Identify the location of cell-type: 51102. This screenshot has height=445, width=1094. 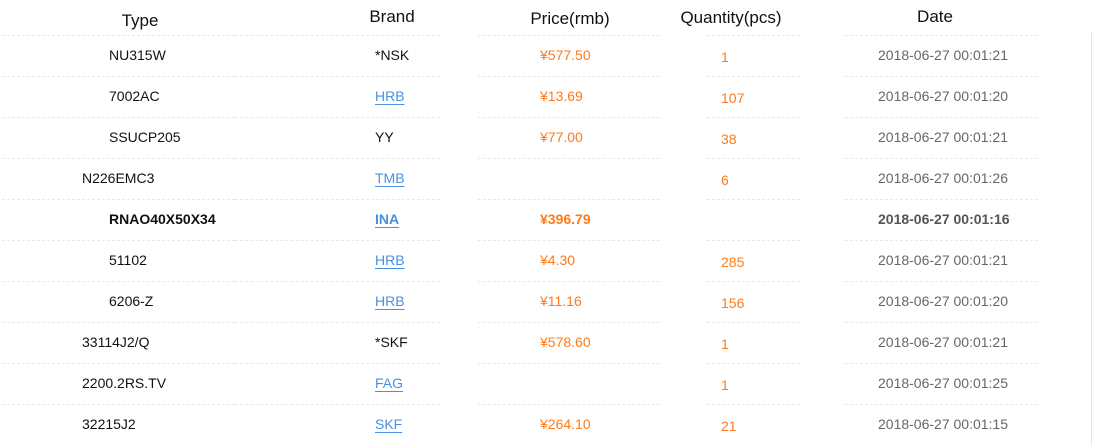
(128, 260).